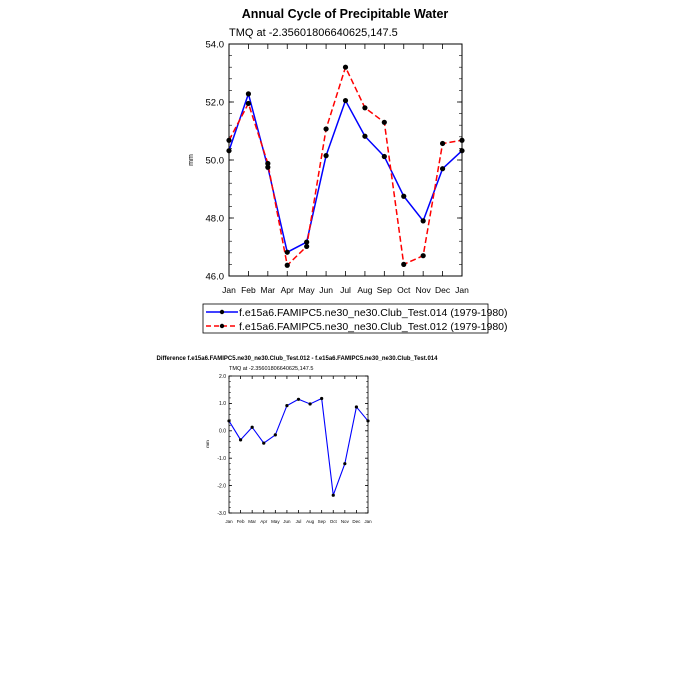 This screenshot has height=675, width=675. Describe the element at coordinates (221, 514) in the screenshot. I see `y-tick-label: -3.0` at that location.